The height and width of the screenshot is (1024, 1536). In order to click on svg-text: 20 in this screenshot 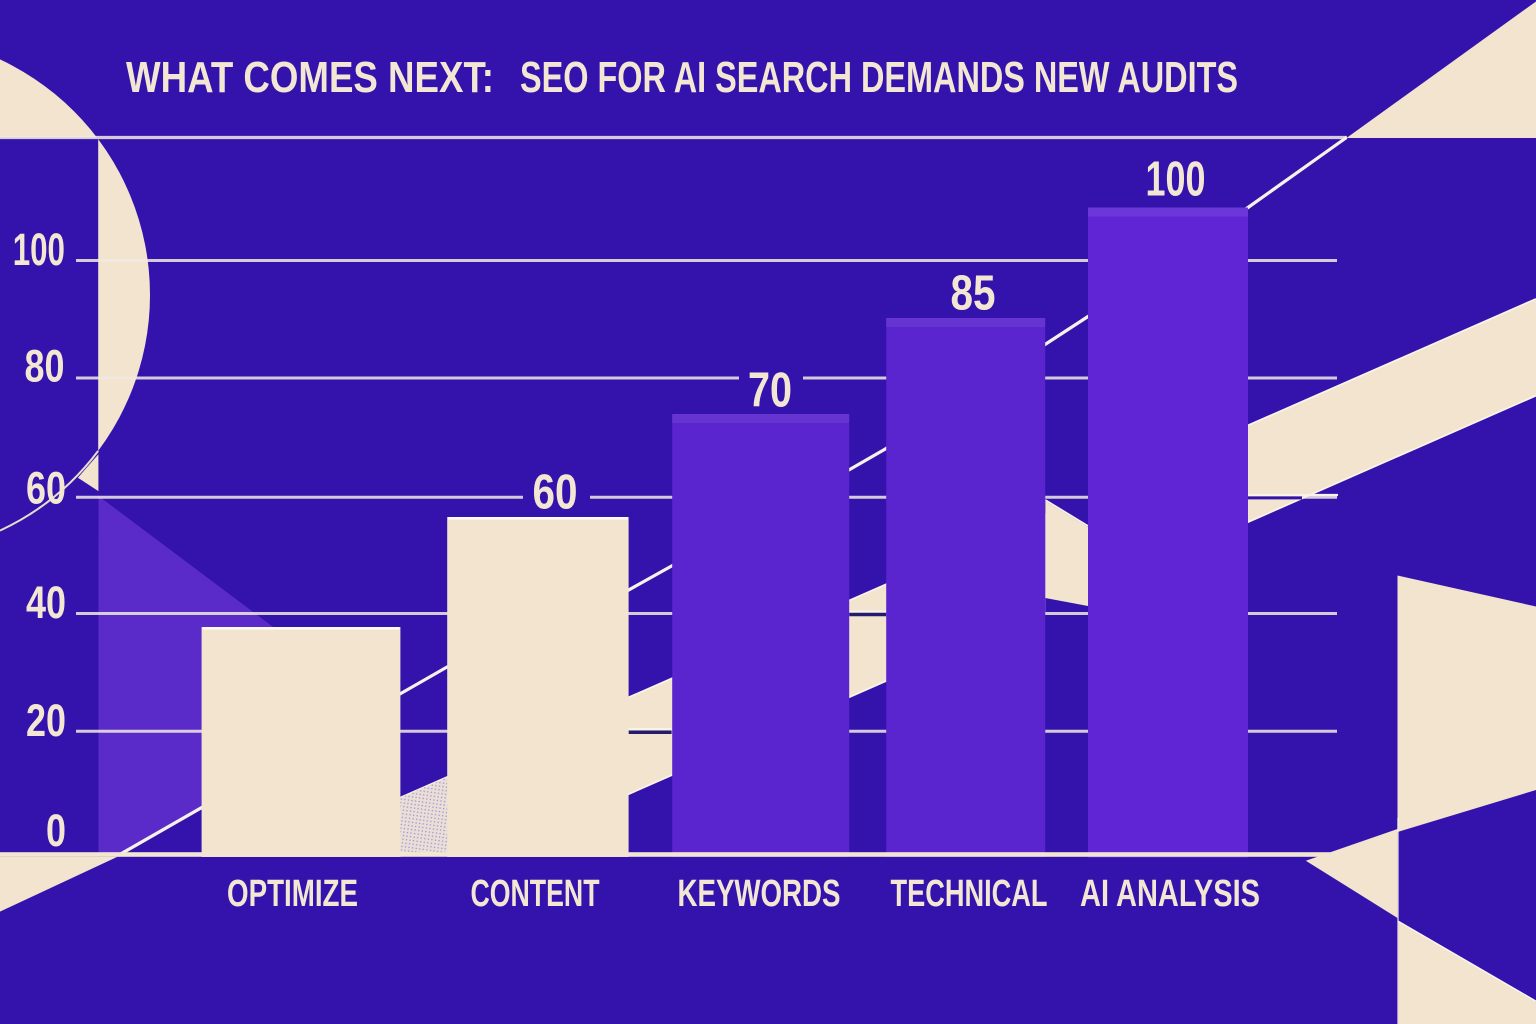, I will do `click(46, 720)`.